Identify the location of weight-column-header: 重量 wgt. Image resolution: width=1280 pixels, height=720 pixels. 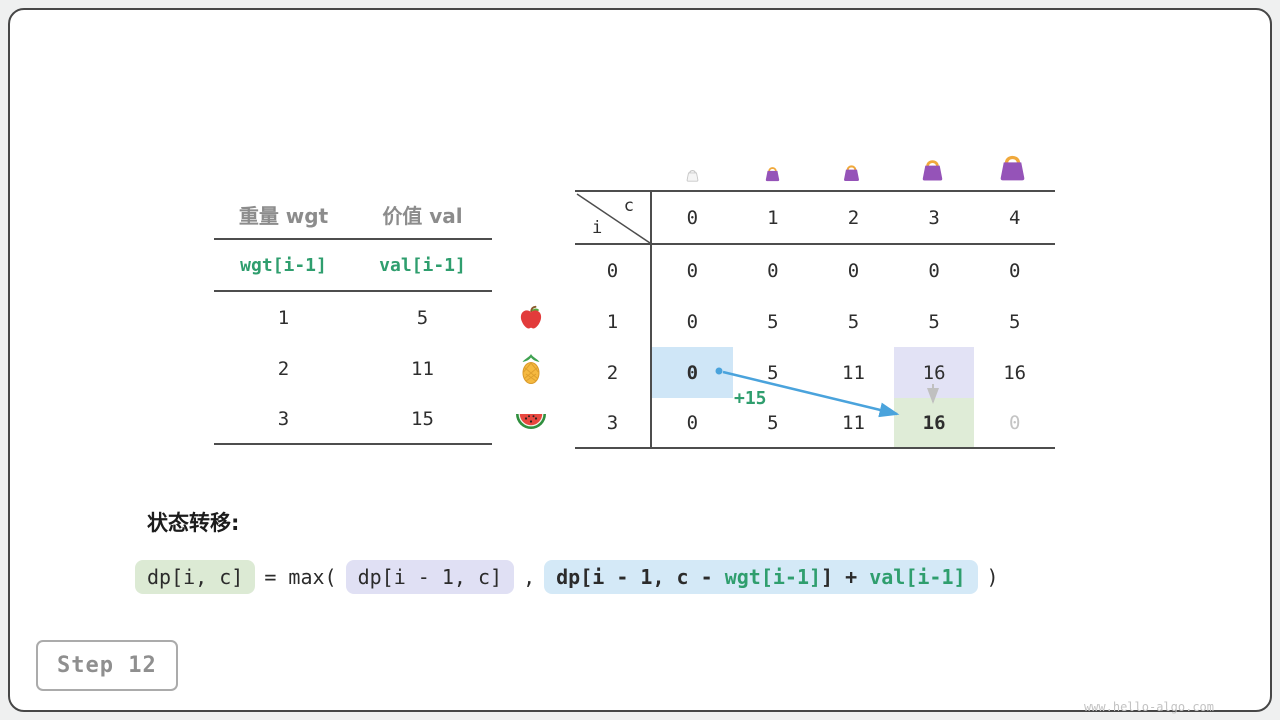
(283, 215).